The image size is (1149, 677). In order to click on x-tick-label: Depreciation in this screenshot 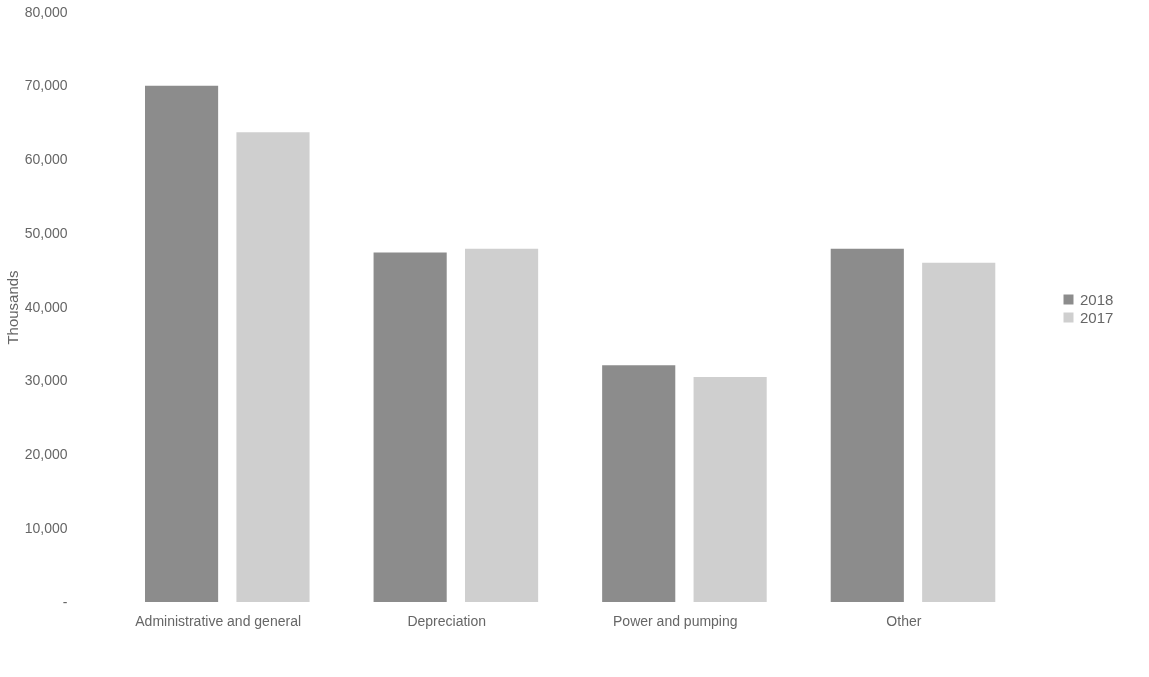, I will do `click(447, 620)`.